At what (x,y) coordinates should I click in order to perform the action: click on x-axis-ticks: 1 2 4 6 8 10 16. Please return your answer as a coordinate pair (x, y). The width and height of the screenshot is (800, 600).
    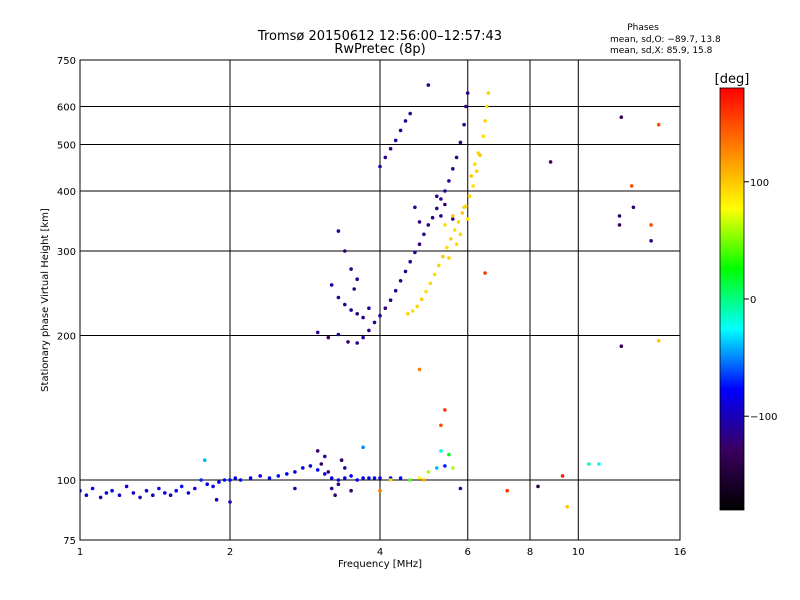
    Looking at the image, I should click on (382, 552).